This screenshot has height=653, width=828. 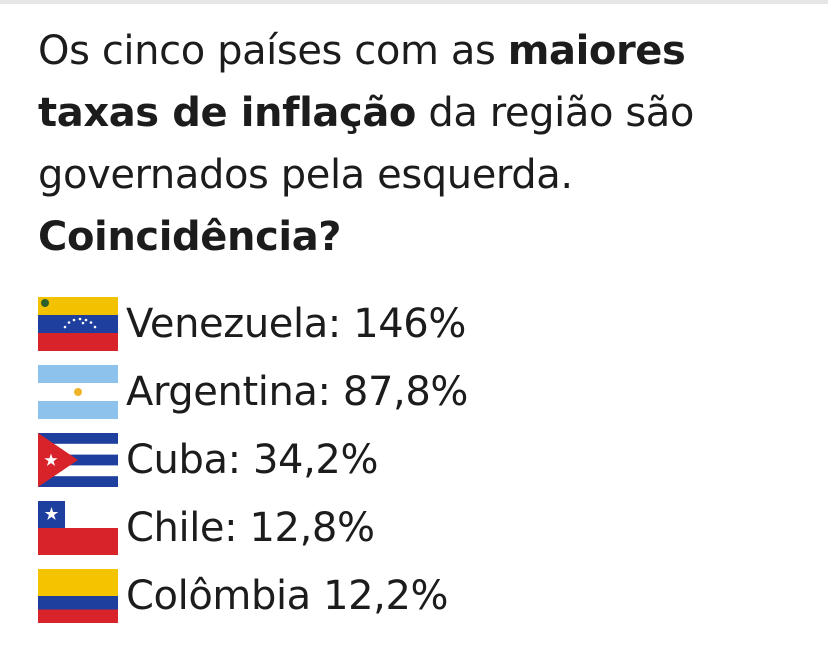 What do you see at coordinates (78, 392) in the screenshot?
I see `argentina-flag-icon` at bounding box center [78, 392].